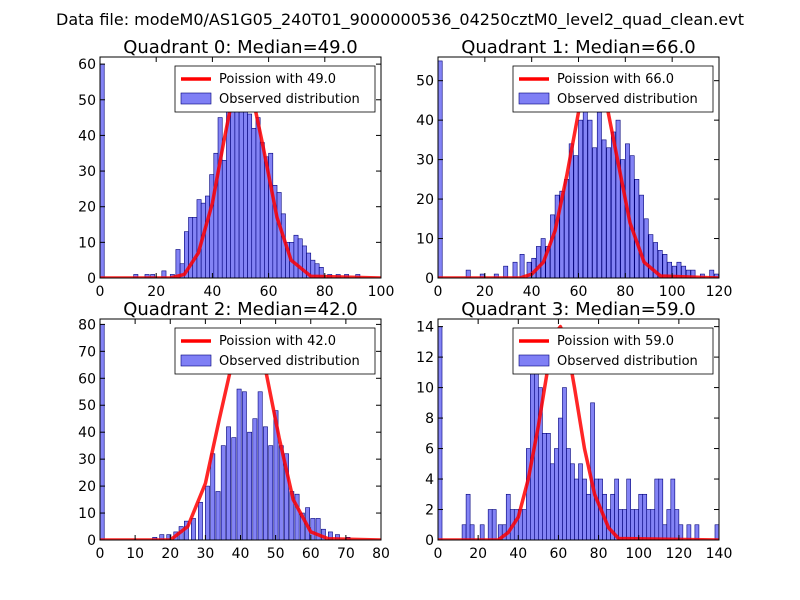 The width and height of the screenshot is (800, 600). What do you see at coordinates (425, 328) in the screenshot?
I see `y-tick-label: 14` at bounding box center [425, 328].